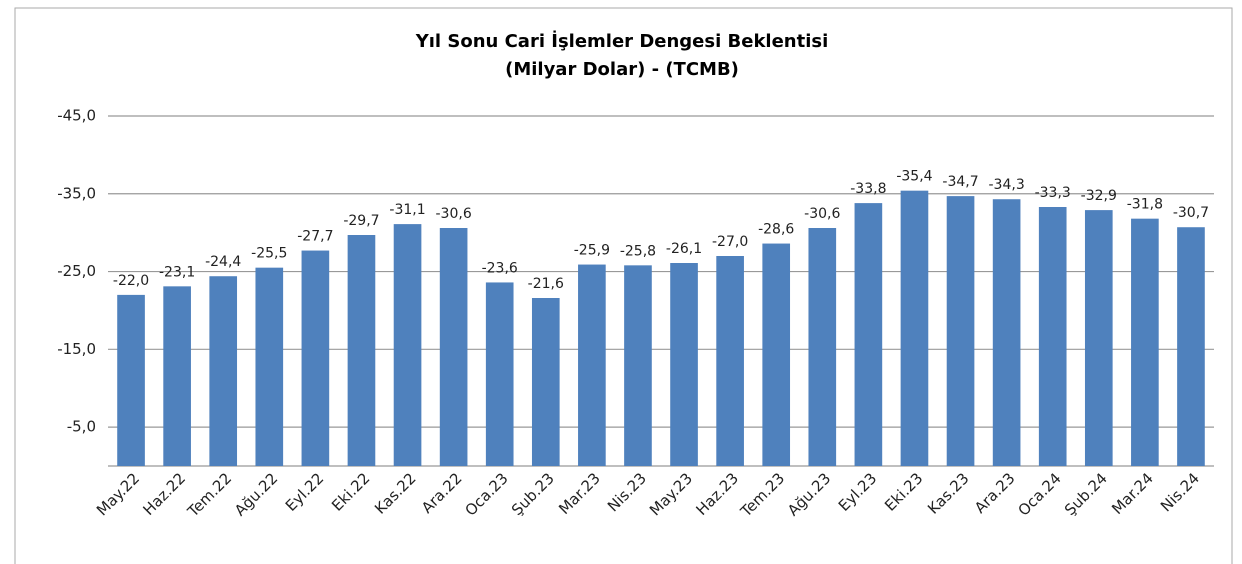 This screenshot has height=564, width=1242. Describe the element at coordinates (960, 182) in the screenshot. I see `data-label: -34,7` at that location.